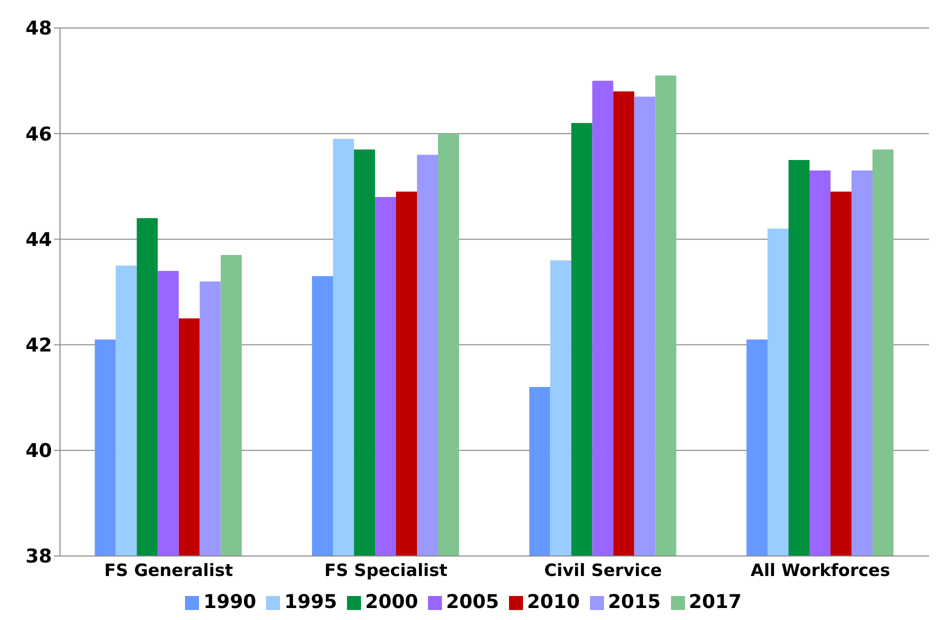 The height and width of the screenshot is (620, 941). I want to click on x-tick-label: FS Specialist, so click(386, 571).